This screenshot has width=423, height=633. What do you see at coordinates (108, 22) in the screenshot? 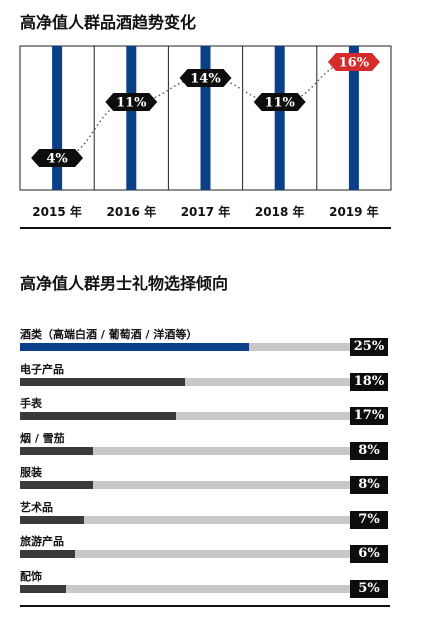
I see `trend-chart-title: 高净值人群品酒趋势变化` at bounding box center [108, 22].